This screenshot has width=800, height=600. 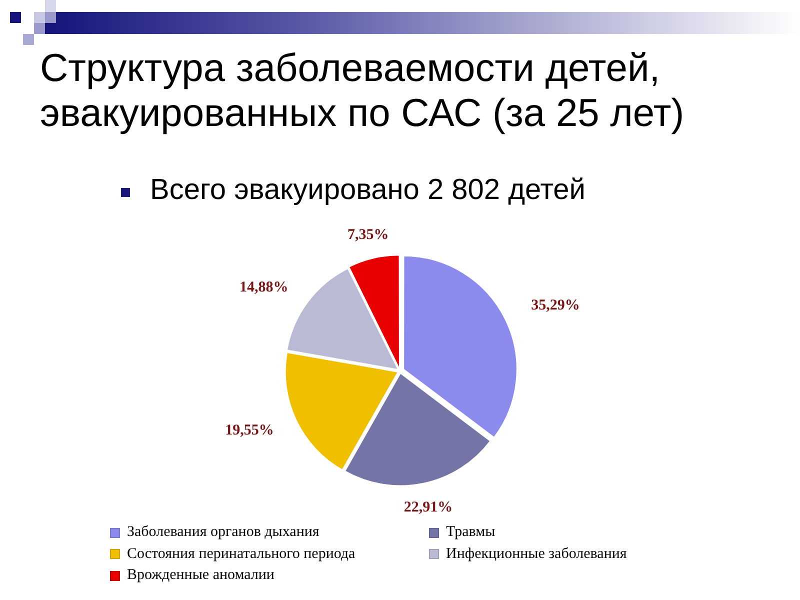 What do you see at coordinates (363, 91) in the screenshot?
I see `chart-title: Структура заболеваемости детей, эвакуированных по САС (за 25 лет)` at bounding box center [363, 91].